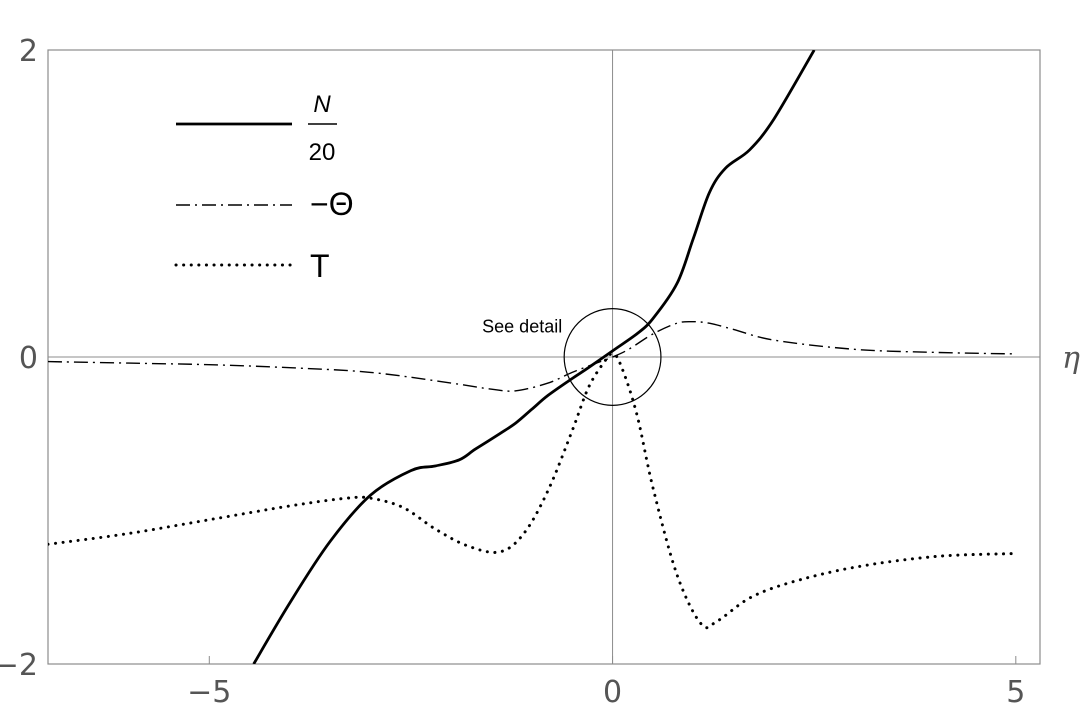 Image resolution: width=1080 pixels, height=710 pixels. I want to click on y-tick-label: 0, so click(28, 358).